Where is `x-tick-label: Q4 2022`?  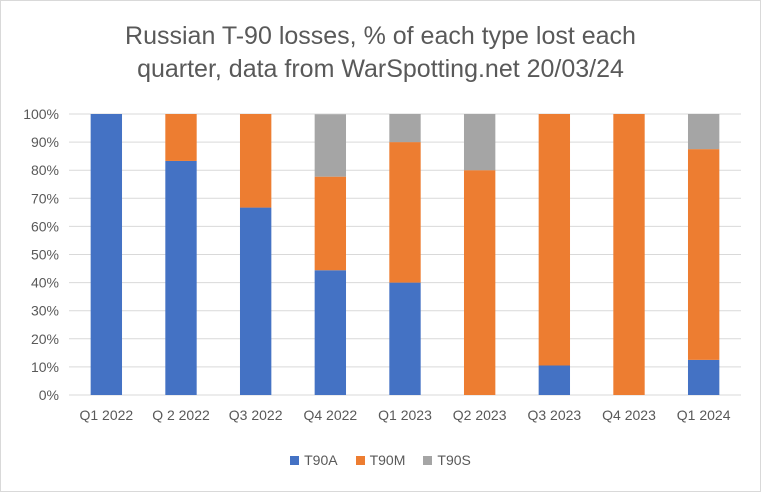 x-tick-label: Q4 2022 is located at coordinates (330, 415).